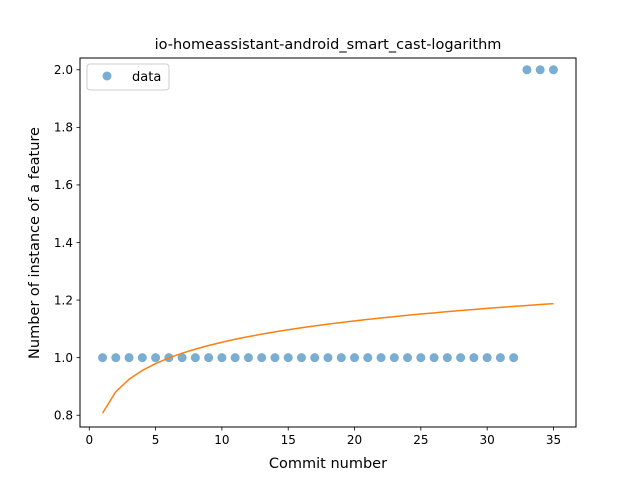  I want to click on x-tick-label: 10, so click(221, 440).